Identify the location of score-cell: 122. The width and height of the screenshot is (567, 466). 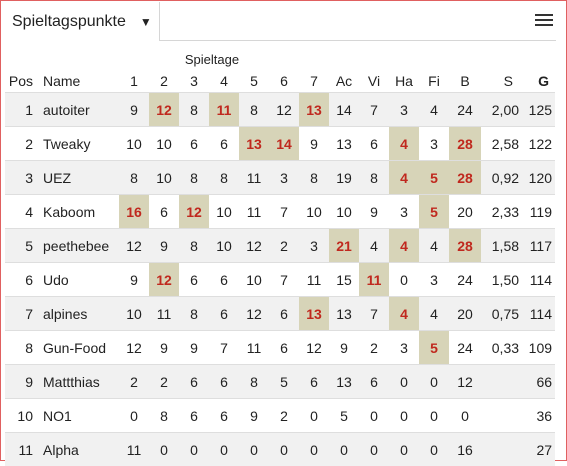
(538, 144).